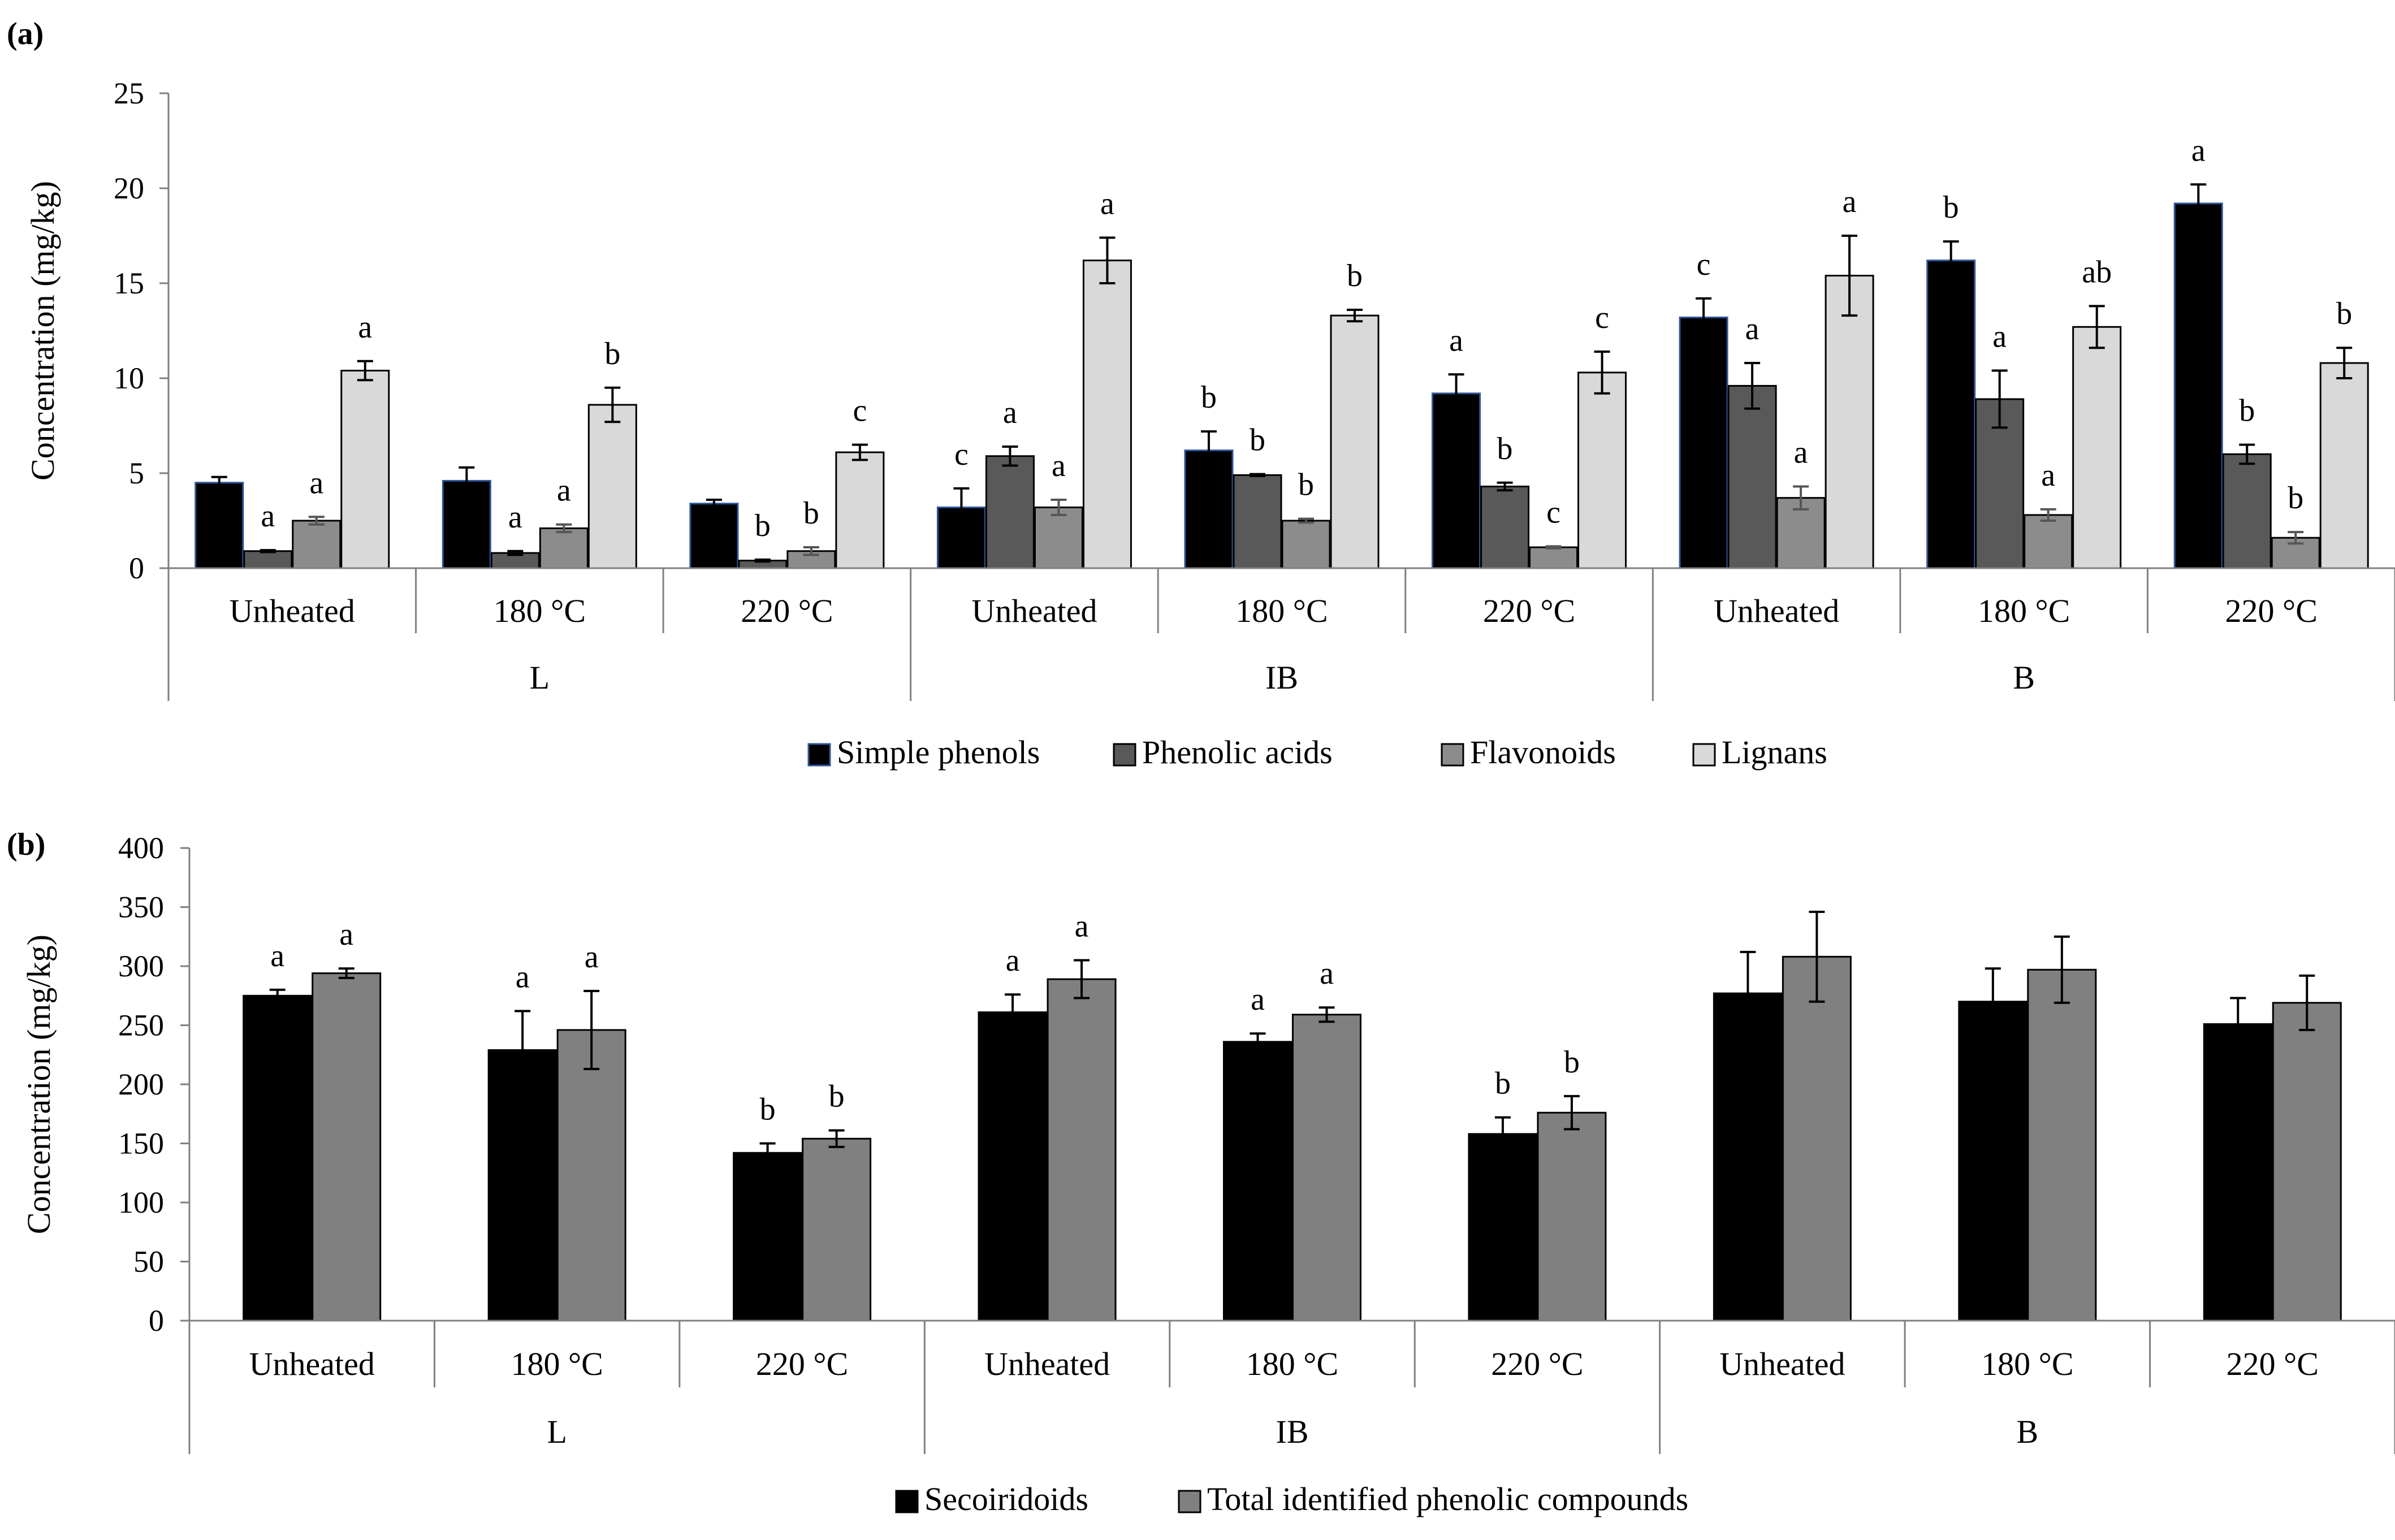  I want to click on y-tick-label: 400, so click(141, 848).